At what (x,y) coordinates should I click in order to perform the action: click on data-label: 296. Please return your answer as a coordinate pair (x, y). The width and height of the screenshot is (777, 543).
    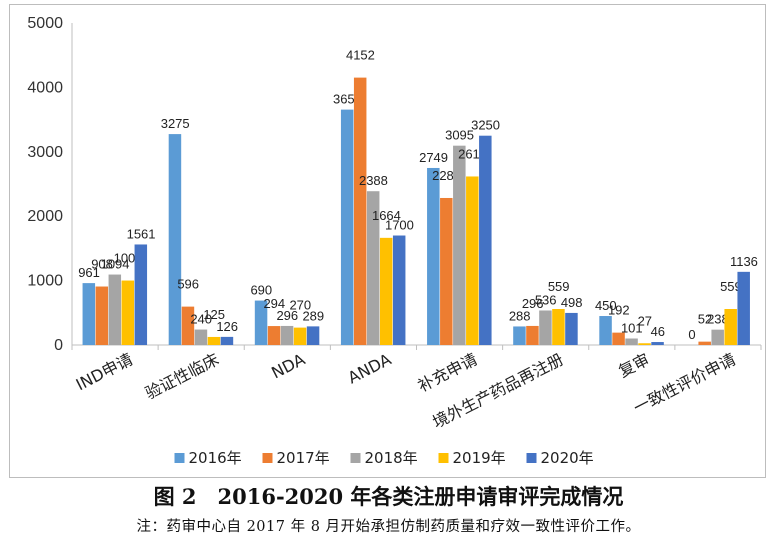
    Looking at the image, I should click on (287, 315).